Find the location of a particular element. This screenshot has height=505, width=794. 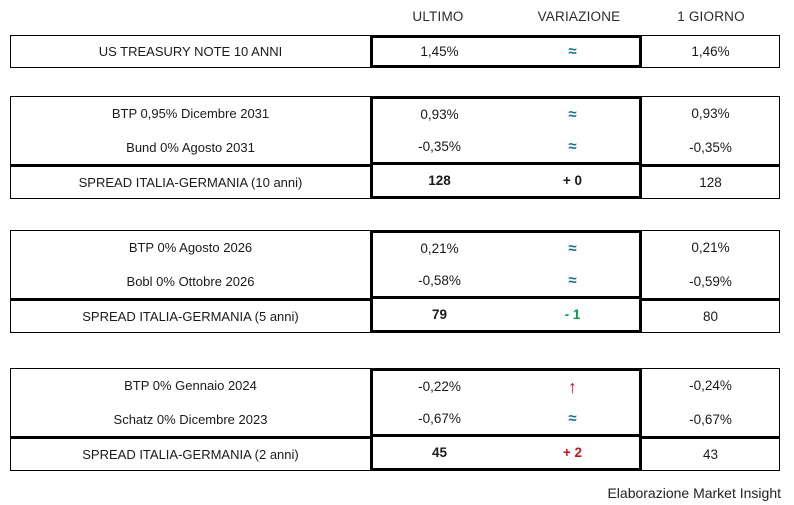

giorno-column: 0,21% -0,59% 80 is located at coordinates (711, 281).